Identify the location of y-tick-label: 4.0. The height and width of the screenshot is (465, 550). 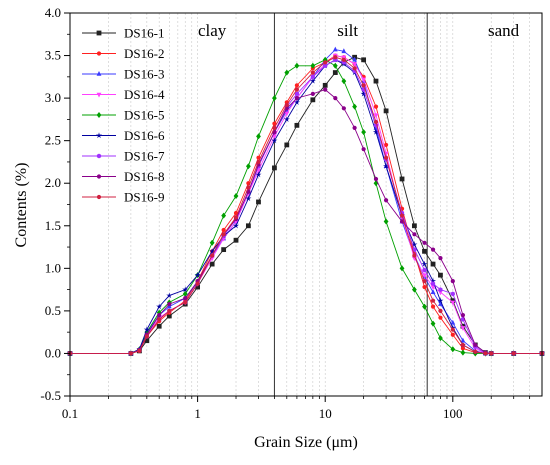
(53, 12).